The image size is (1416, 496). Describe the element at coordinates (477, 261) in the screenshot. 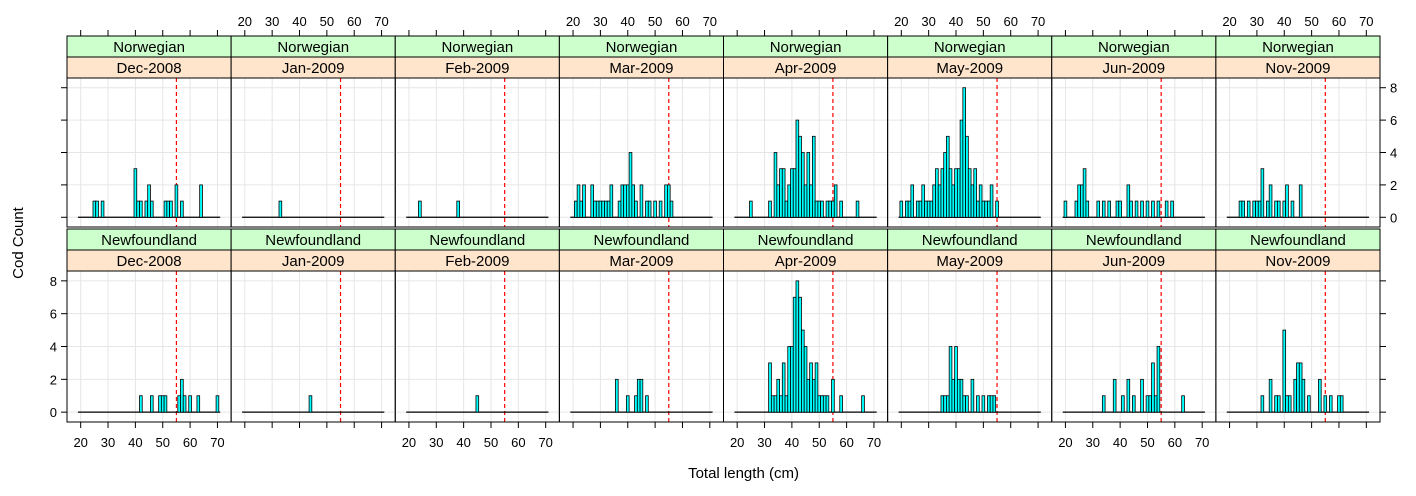

I see `month-strip-label: Feb-2009` at that location.